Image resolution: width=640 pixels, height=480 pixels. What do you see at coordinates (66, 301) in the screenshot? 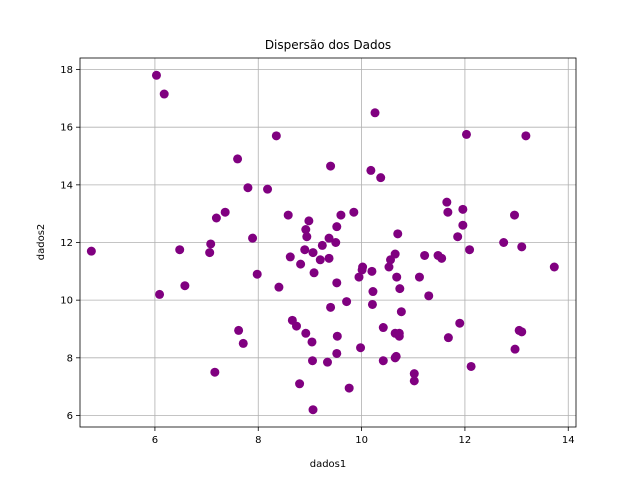
I see `y-tick-label: 10` at bounding box center [66, 301].